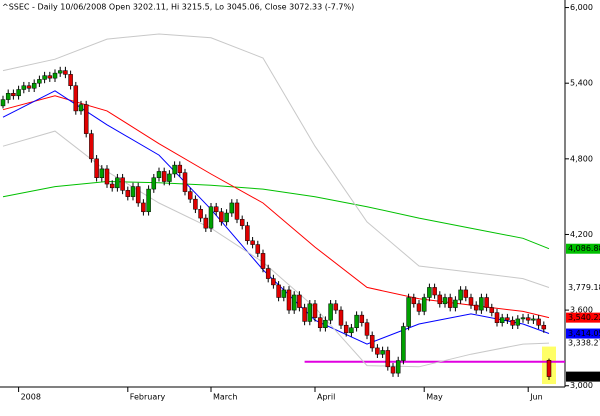 The image size is (600, 416). Describe the element at coordinates (581, 385) in the screenshot. I see `y-tick-label: 3,000` at that location.